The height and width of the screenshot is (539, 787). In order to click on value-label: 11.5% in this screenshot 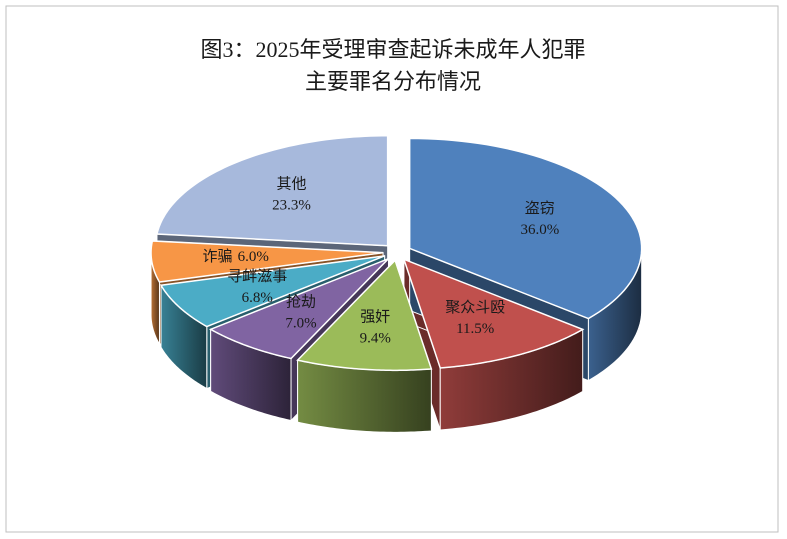, I will do `click(475, 329)`.